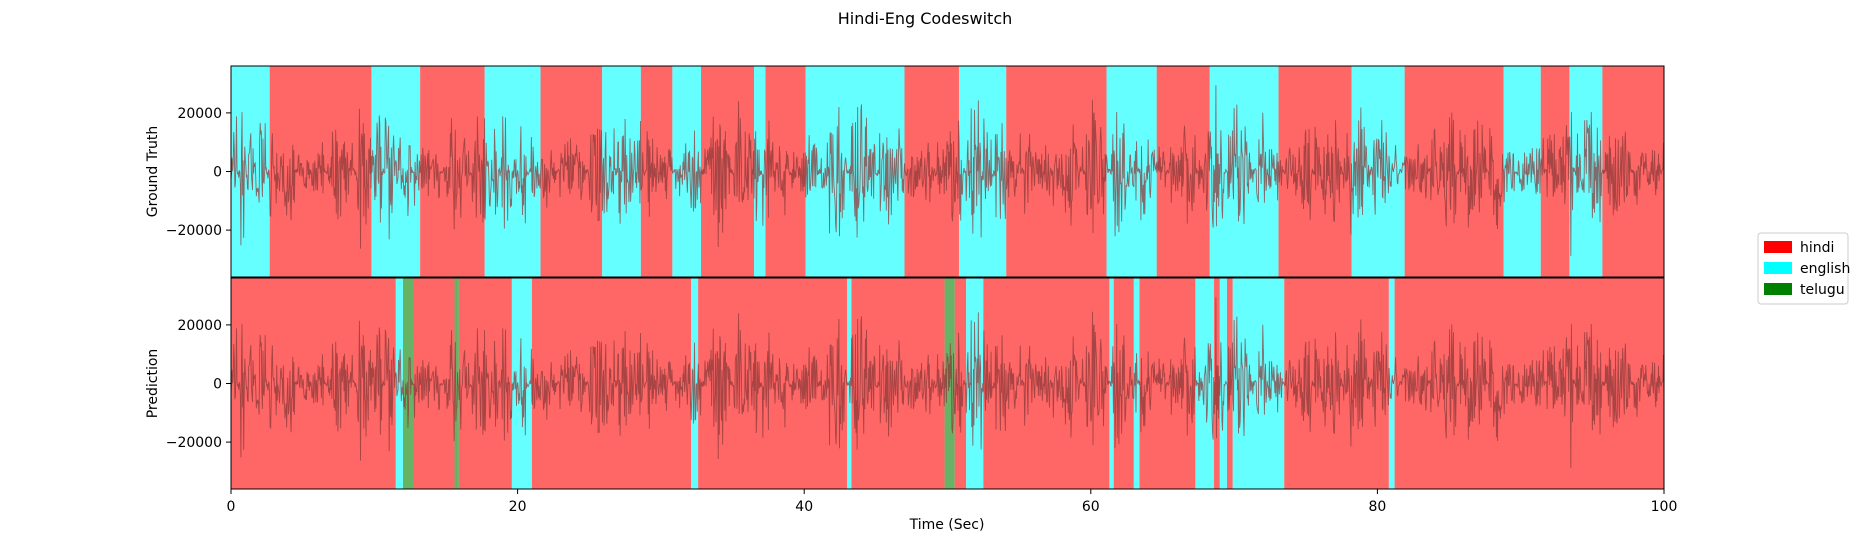 This screenshot has height=550, width=1850. I want to click on x-tick-label: 20, so click(518, 507).